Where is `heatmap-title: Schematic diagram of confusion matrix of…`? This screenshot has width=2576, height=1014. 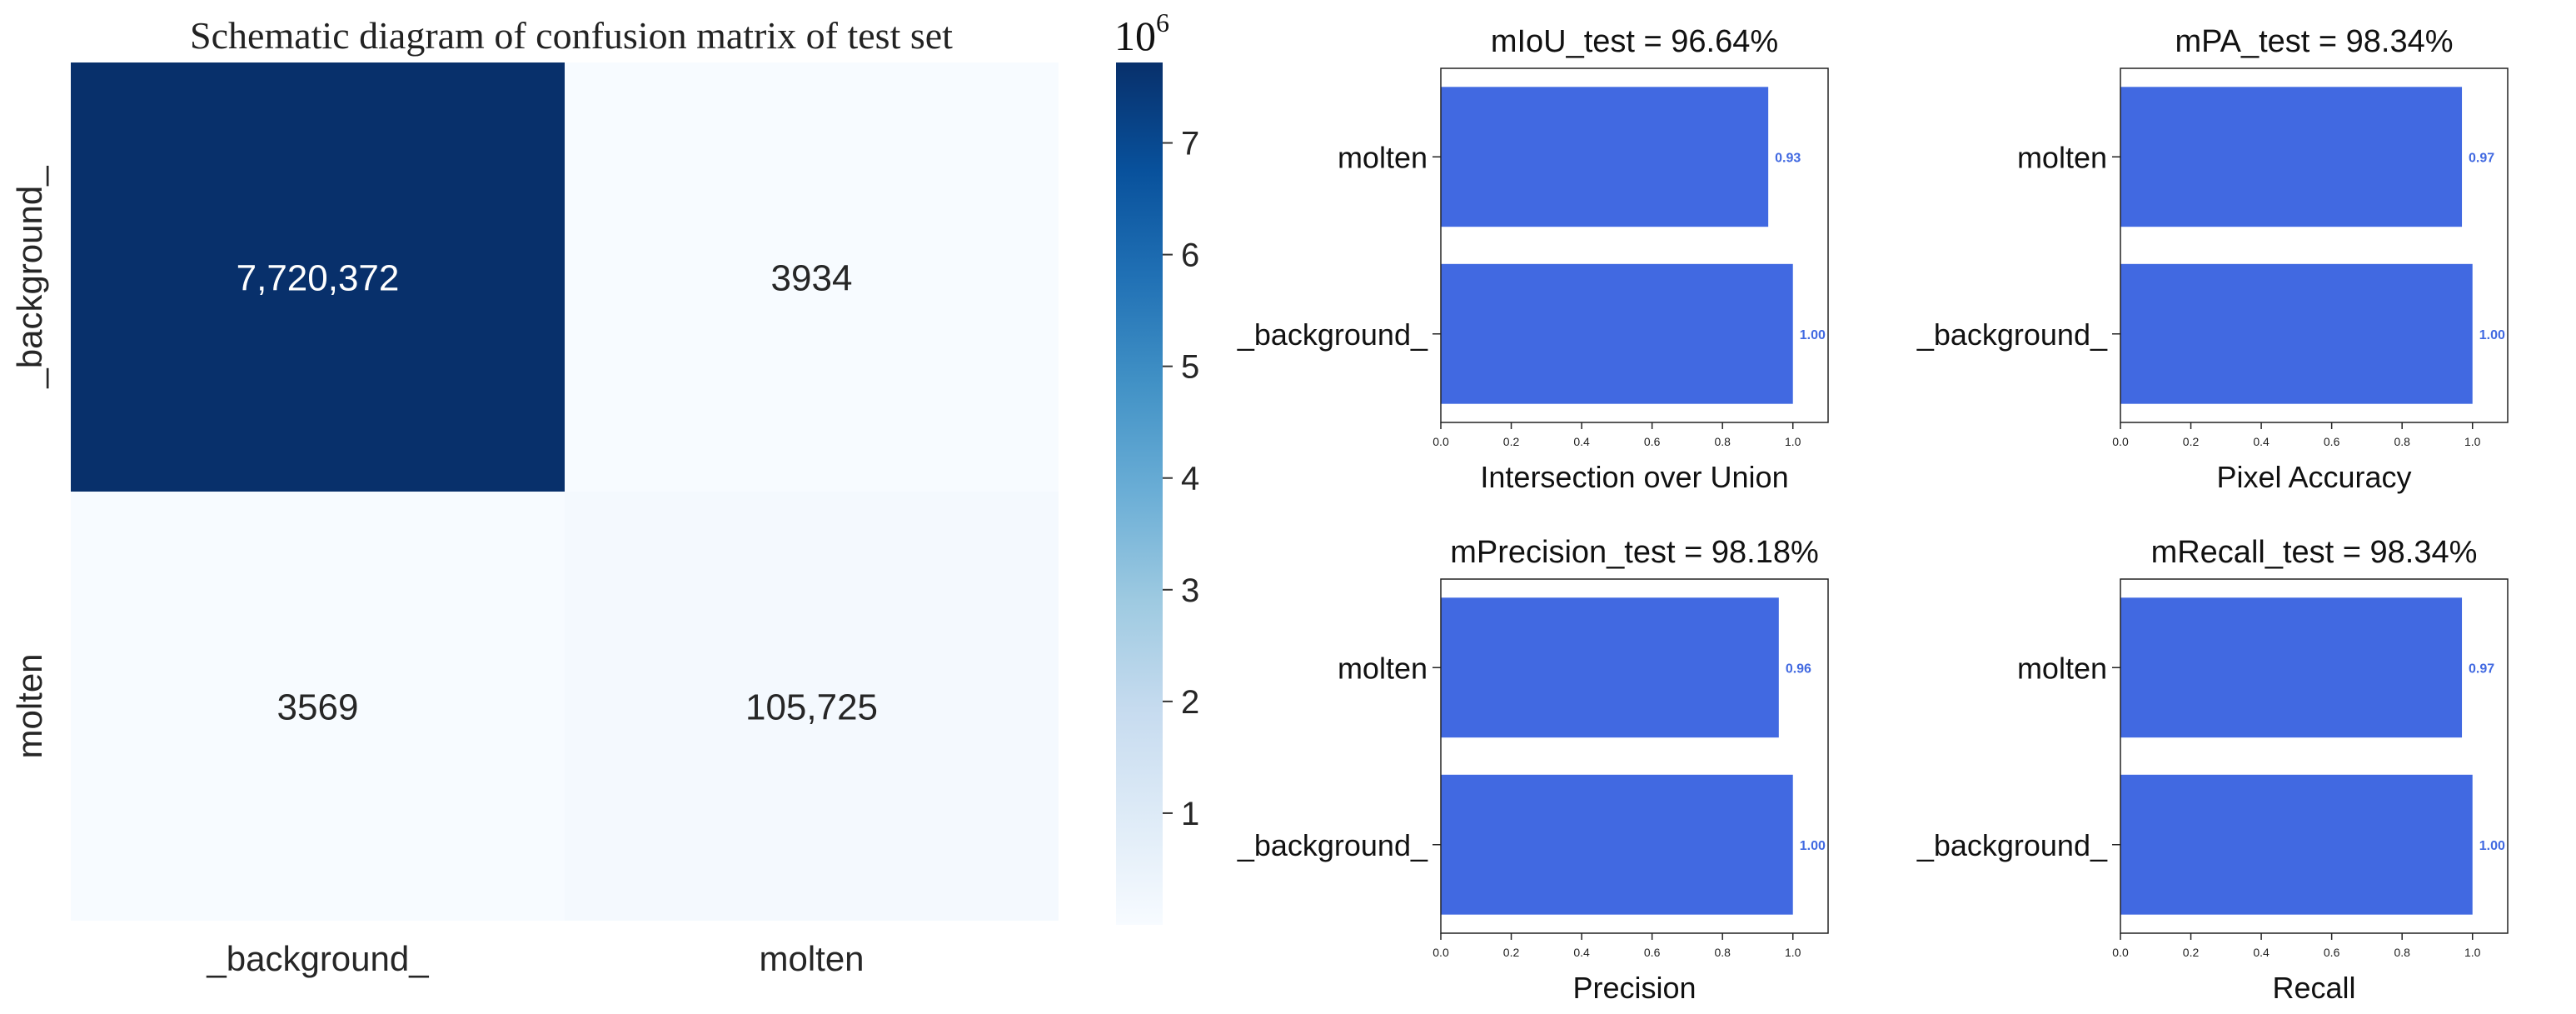 heatmap-title: Schematic diagram of confusion matrix of… is located at coordinates (571, 35).